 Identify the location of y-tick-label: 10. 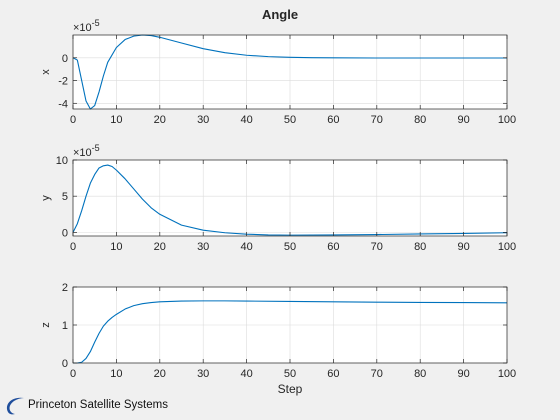
(62, 161).